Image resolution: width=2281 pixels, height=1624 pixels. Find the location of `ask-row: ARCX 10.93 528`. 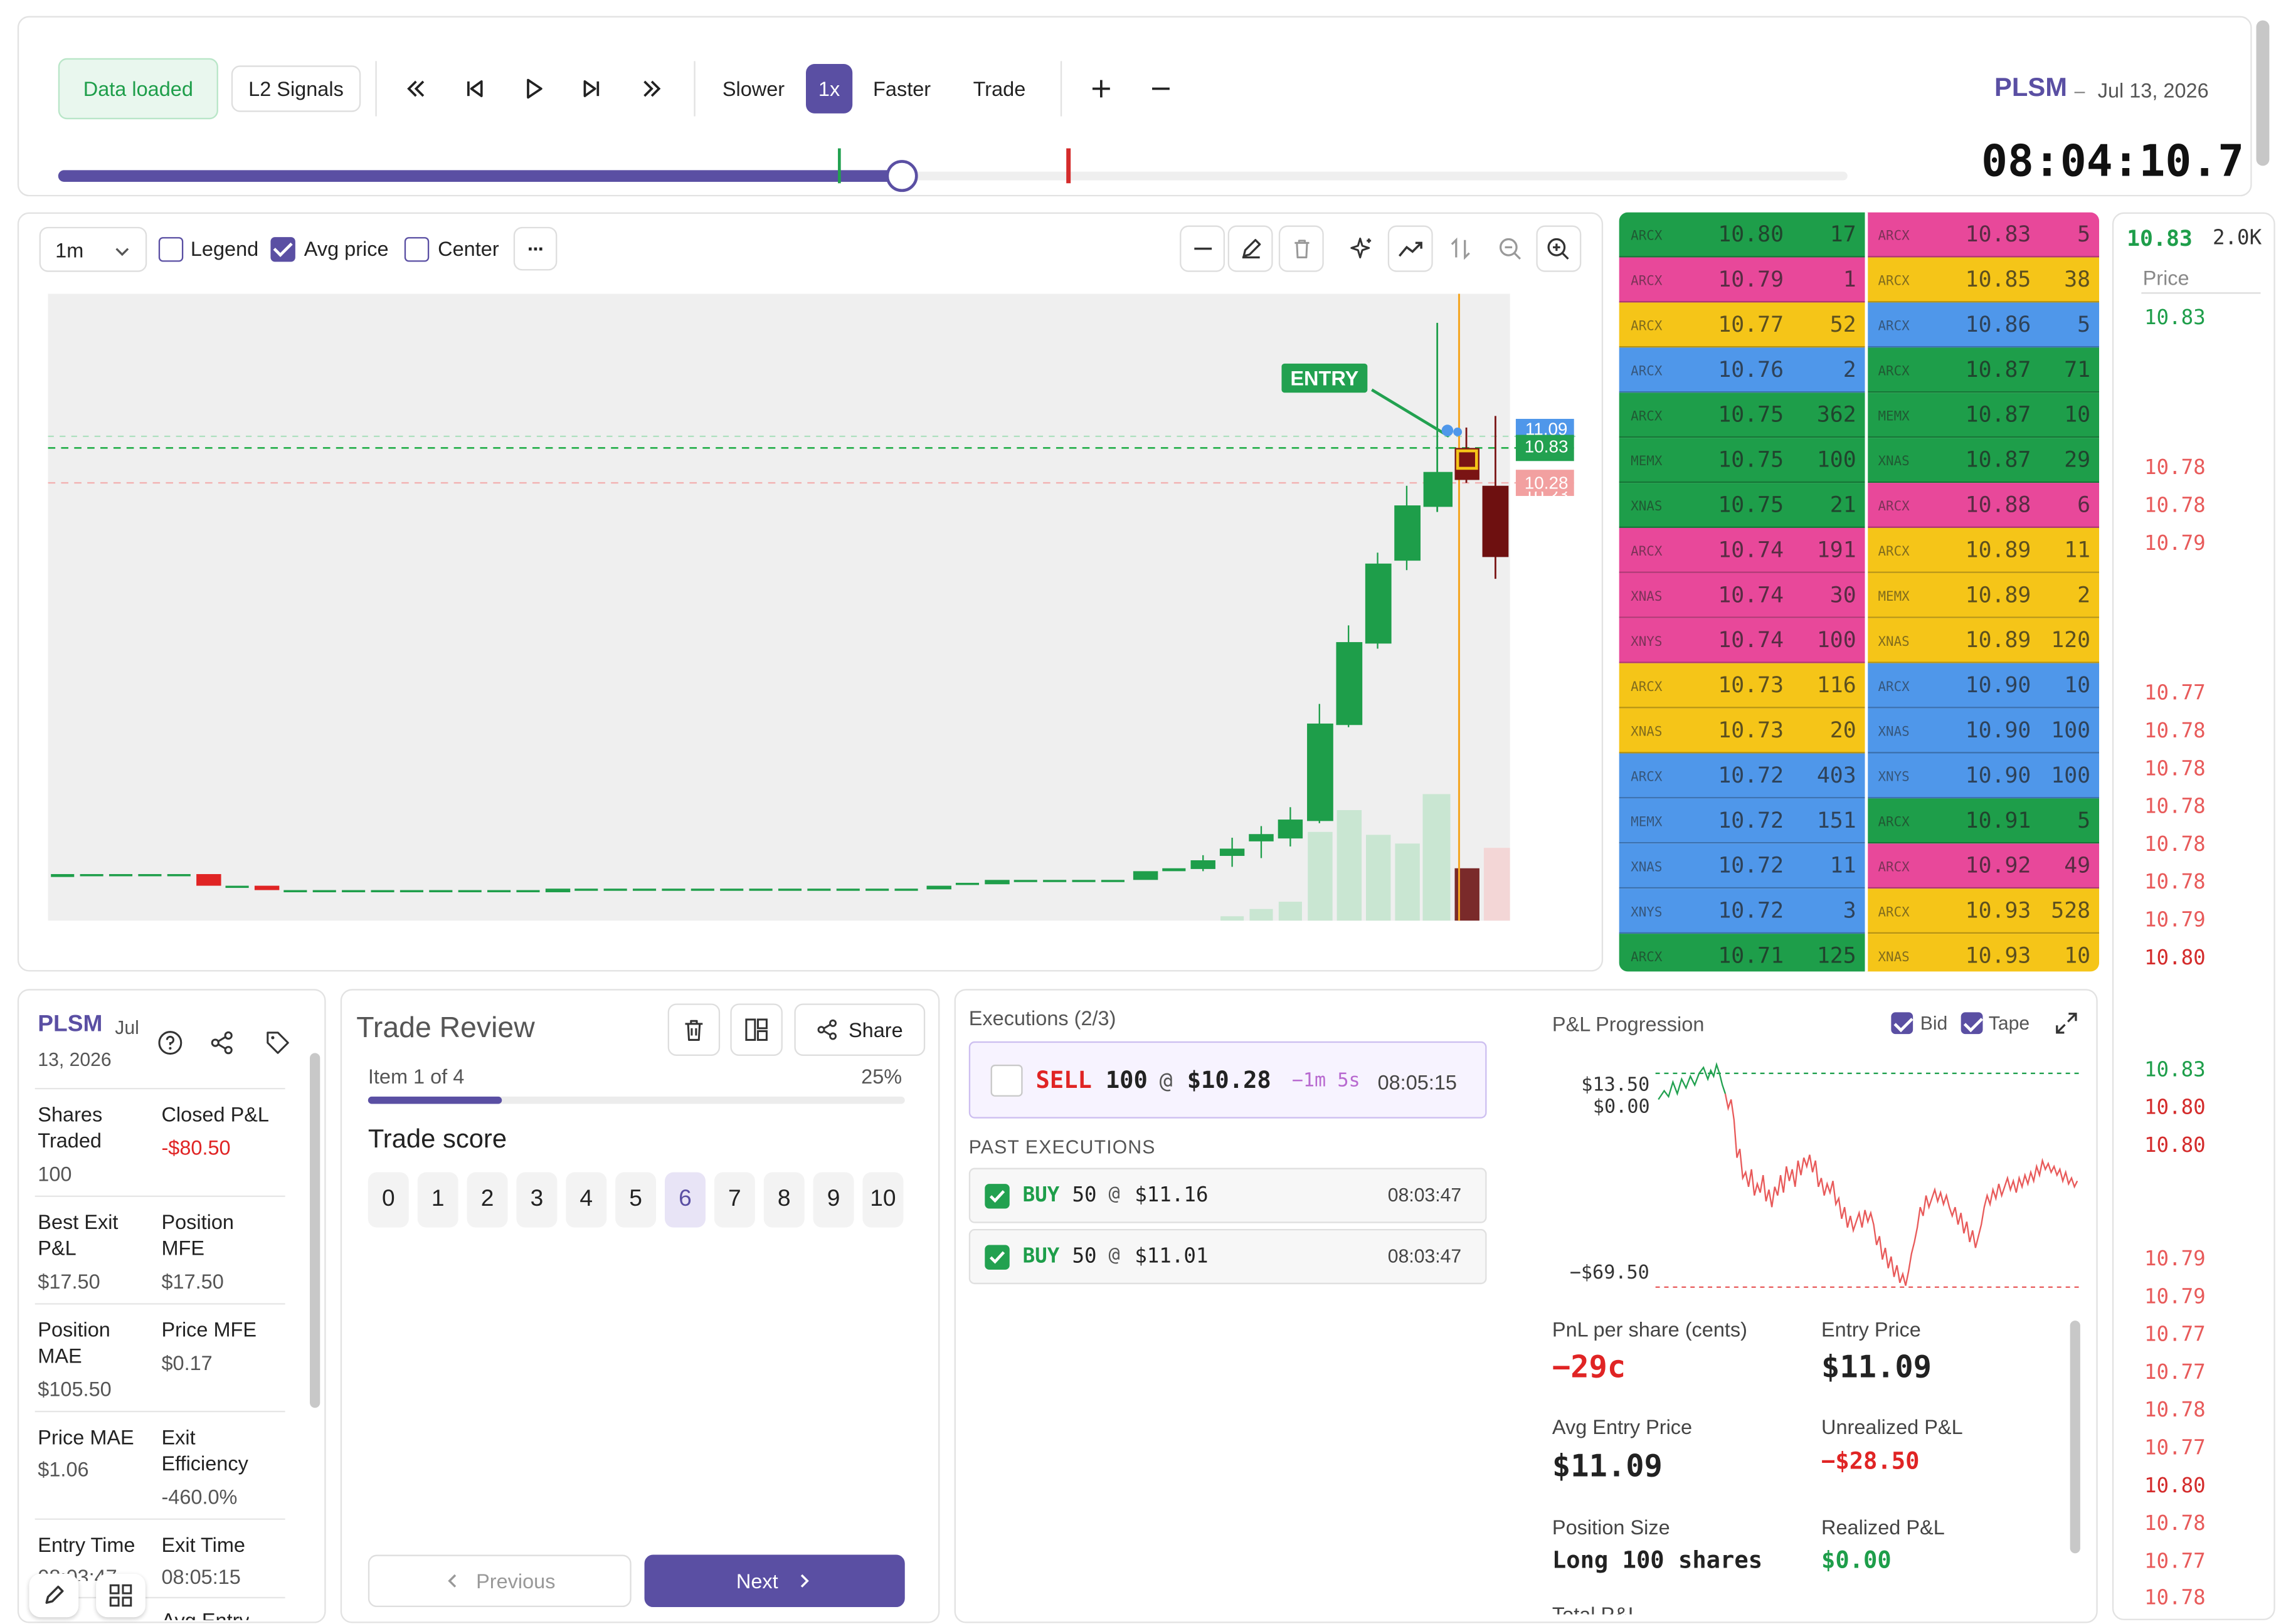

ask-row: ARCX 10.93 528 is located at coordinates (1983, 911).